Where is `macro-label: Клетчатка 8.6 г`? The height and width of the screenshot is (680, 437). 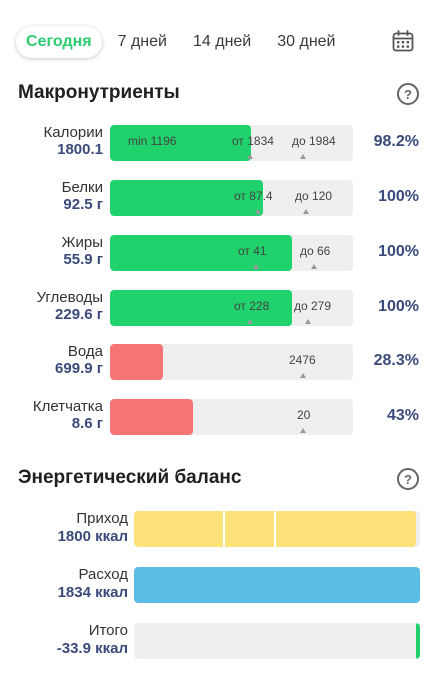 macro-label: Клетчатка 8.6 г is located at coordinates (68, 415).